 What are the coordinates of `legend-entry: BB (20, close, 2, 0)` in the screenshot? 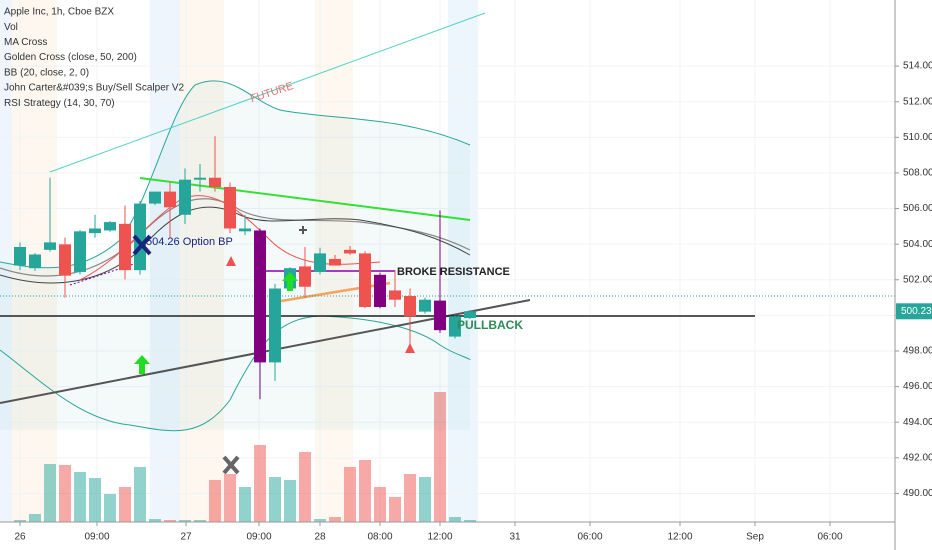 It's located at (46, 72).